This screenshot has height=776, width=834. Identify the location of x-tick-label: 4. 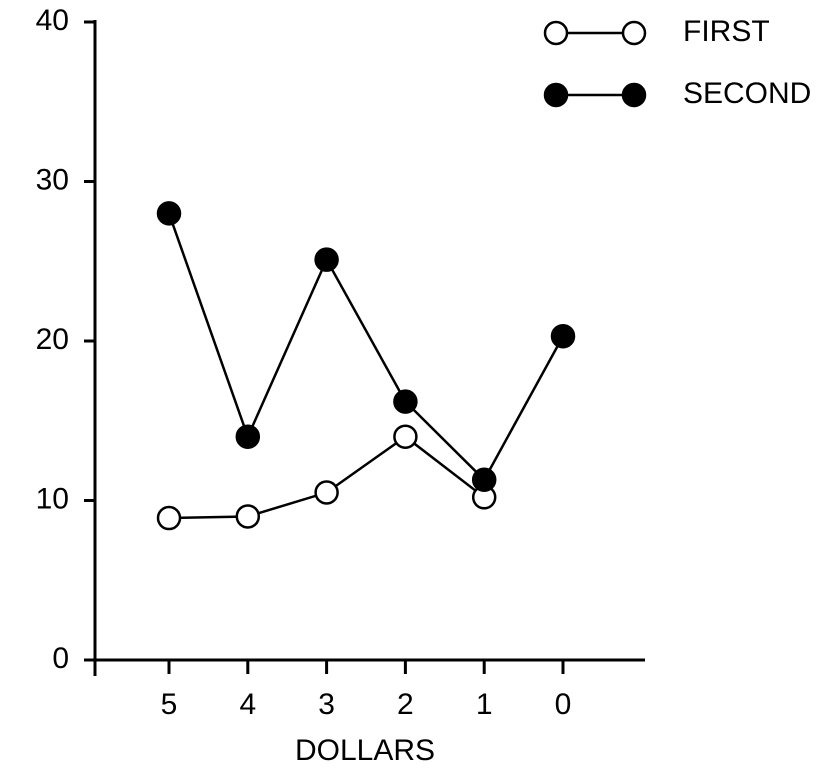
(247, 704).